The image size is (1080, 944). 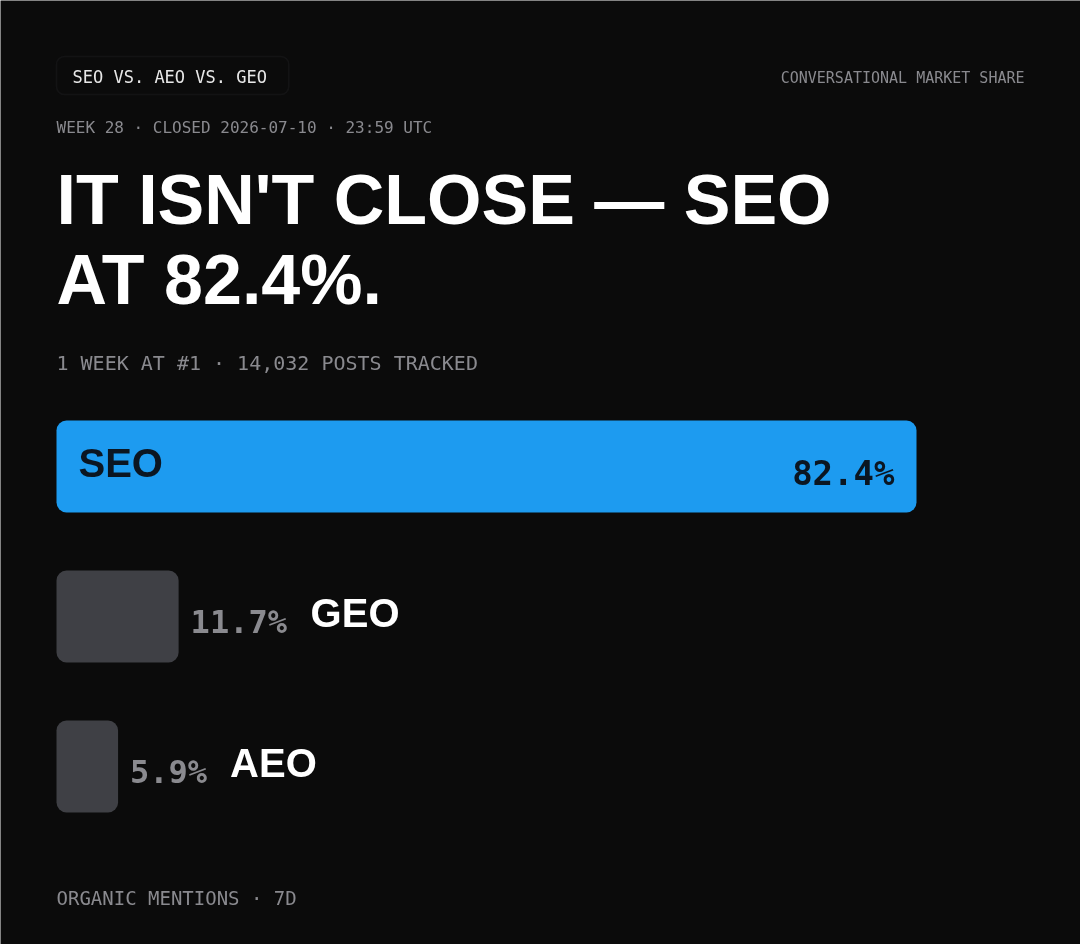 I want to click on data-label: 82.4%, so click(x=844, y=472).